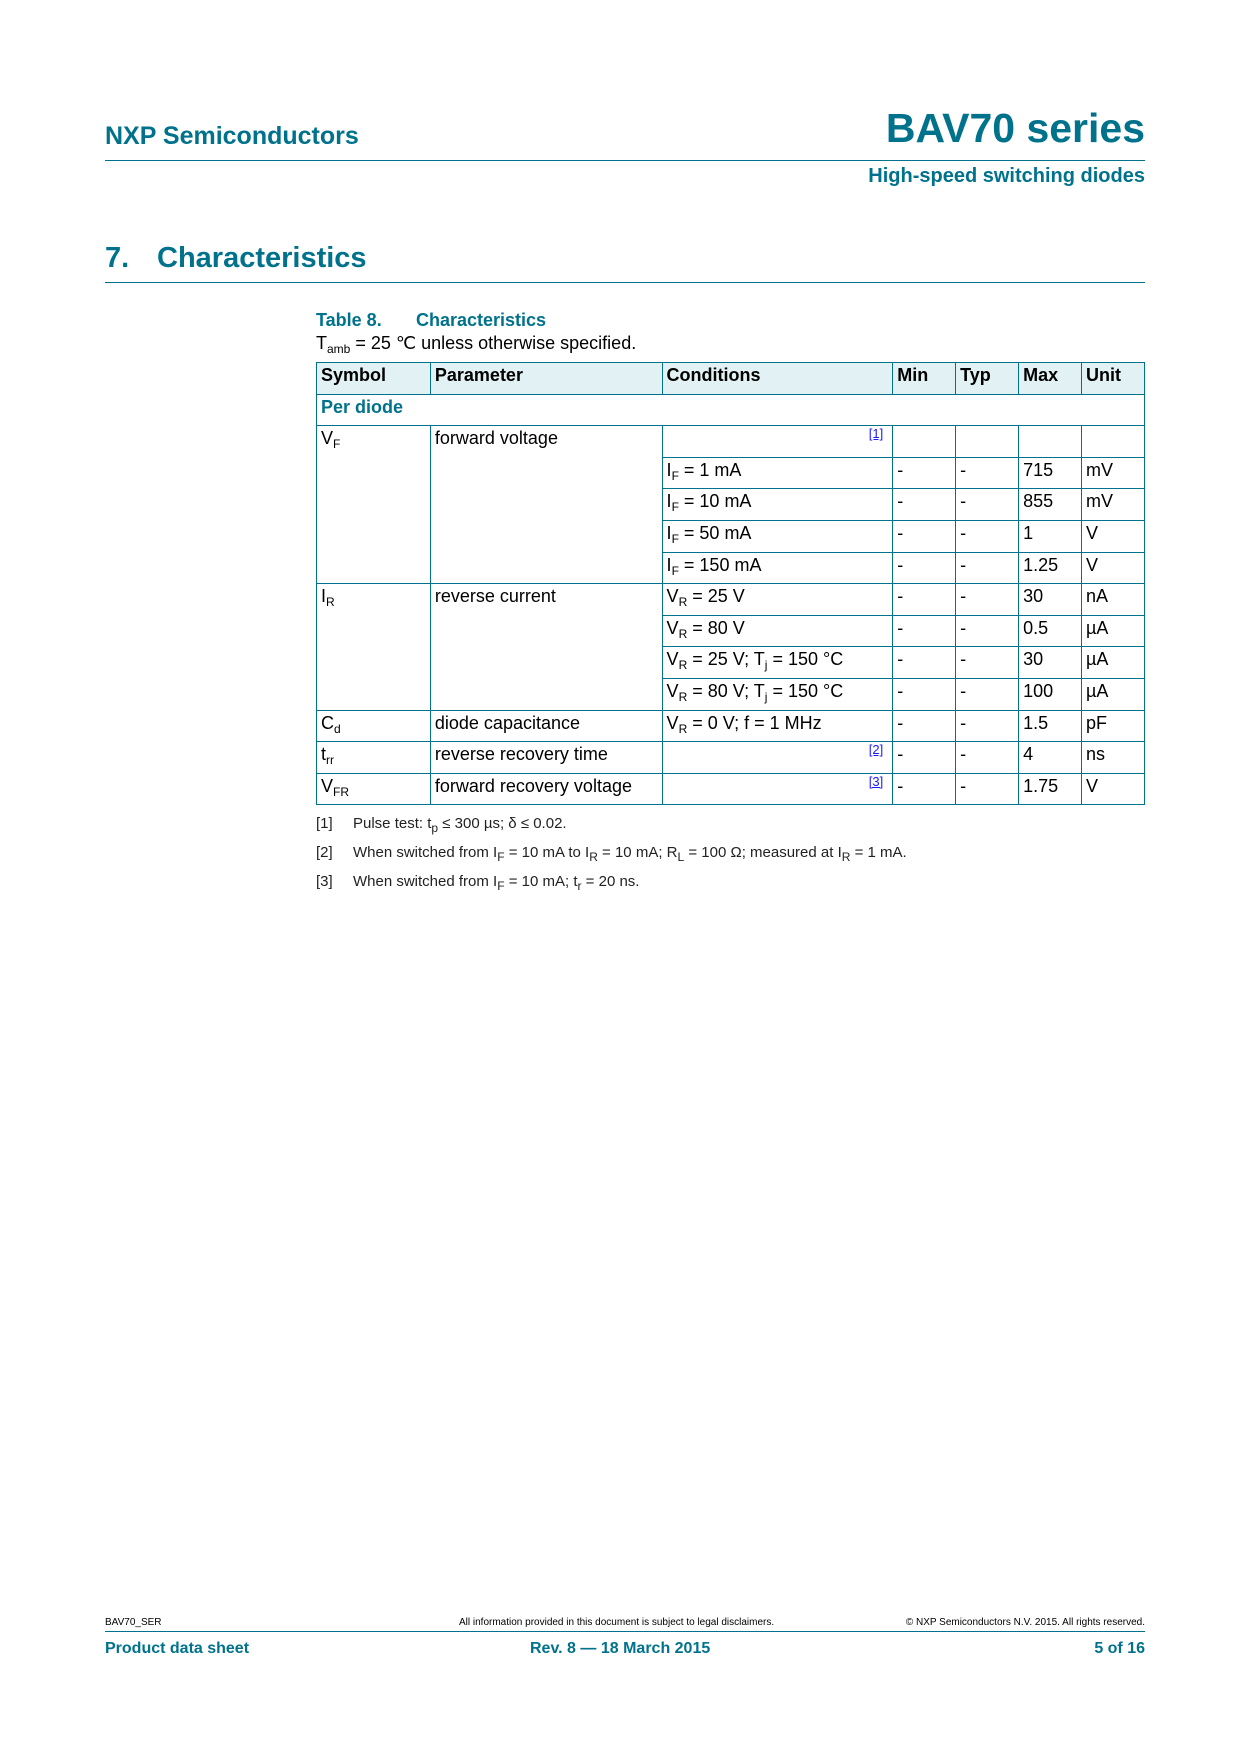 This screenshot has width=1240, height=1754. Describe the element at coordinates (777, 631) in the screenshot. I see `conditions-cell: VR = 80 V` at that location.